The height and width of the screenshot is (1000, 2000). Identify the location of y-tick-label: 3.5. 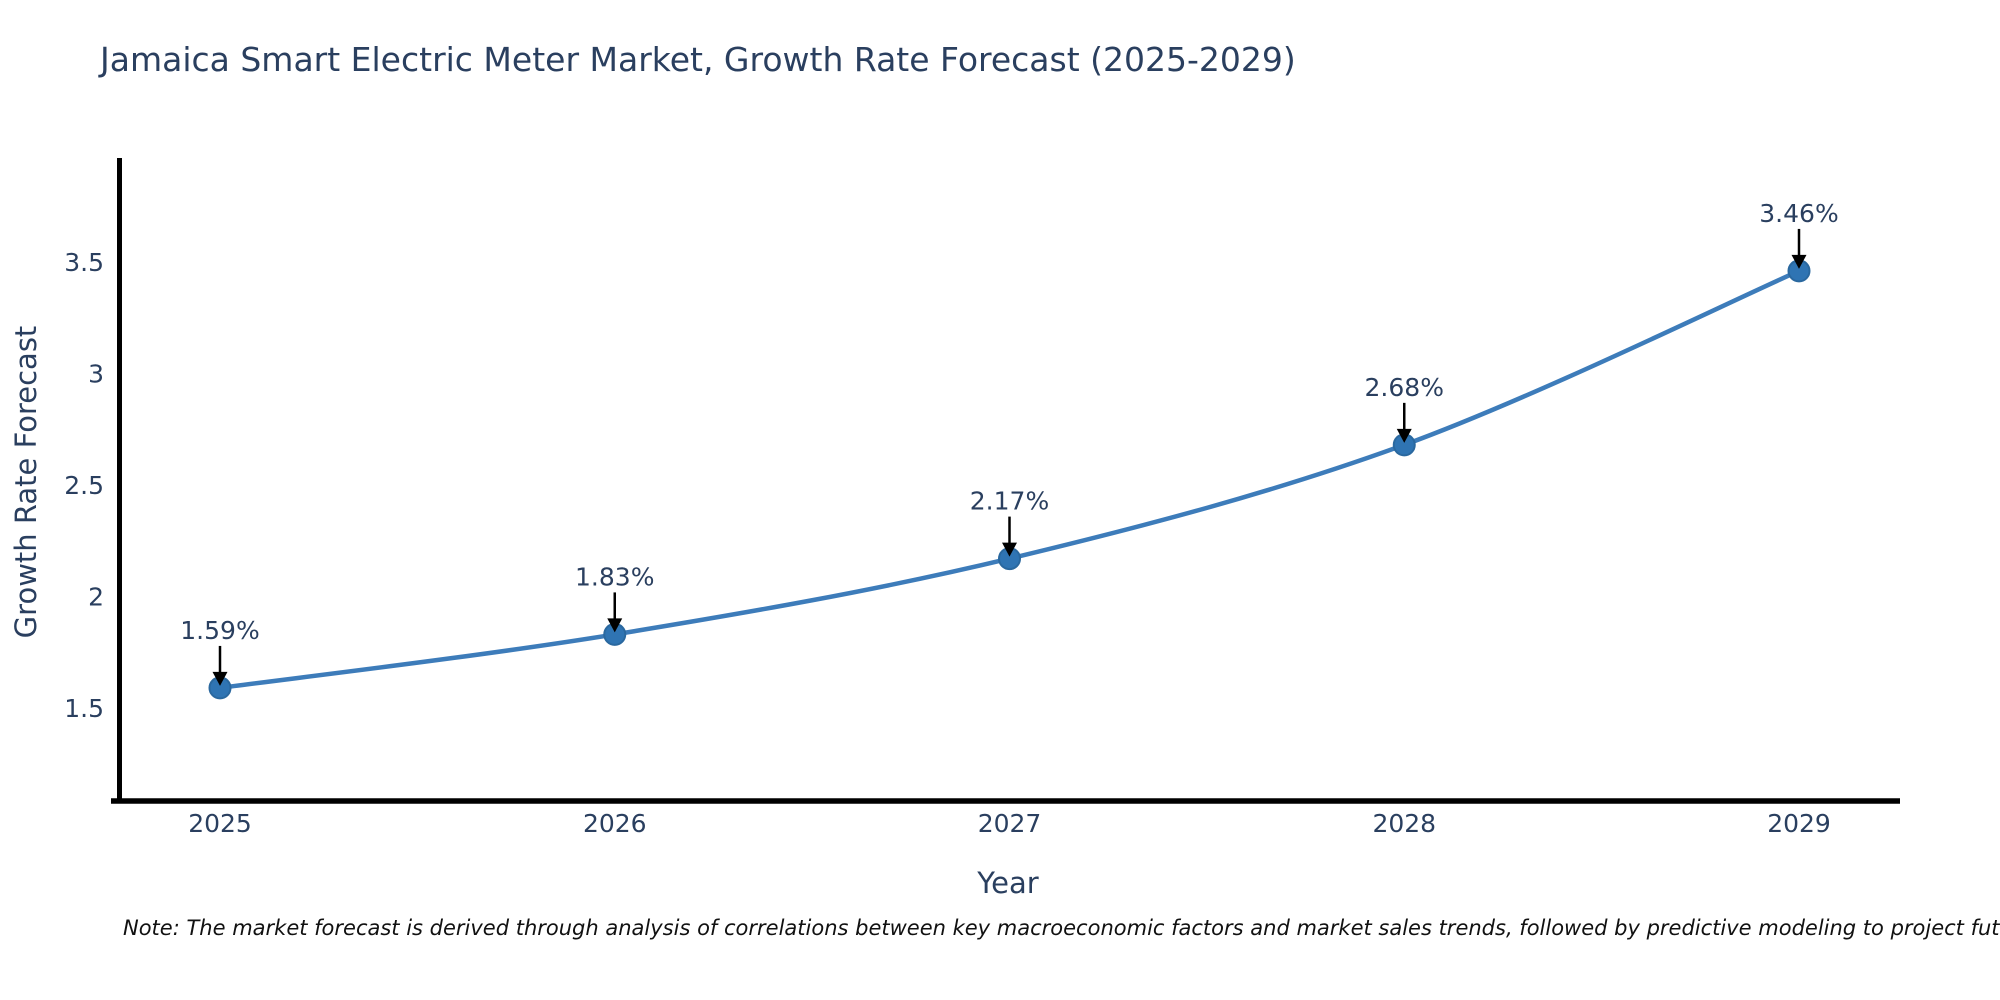
(84, 262).